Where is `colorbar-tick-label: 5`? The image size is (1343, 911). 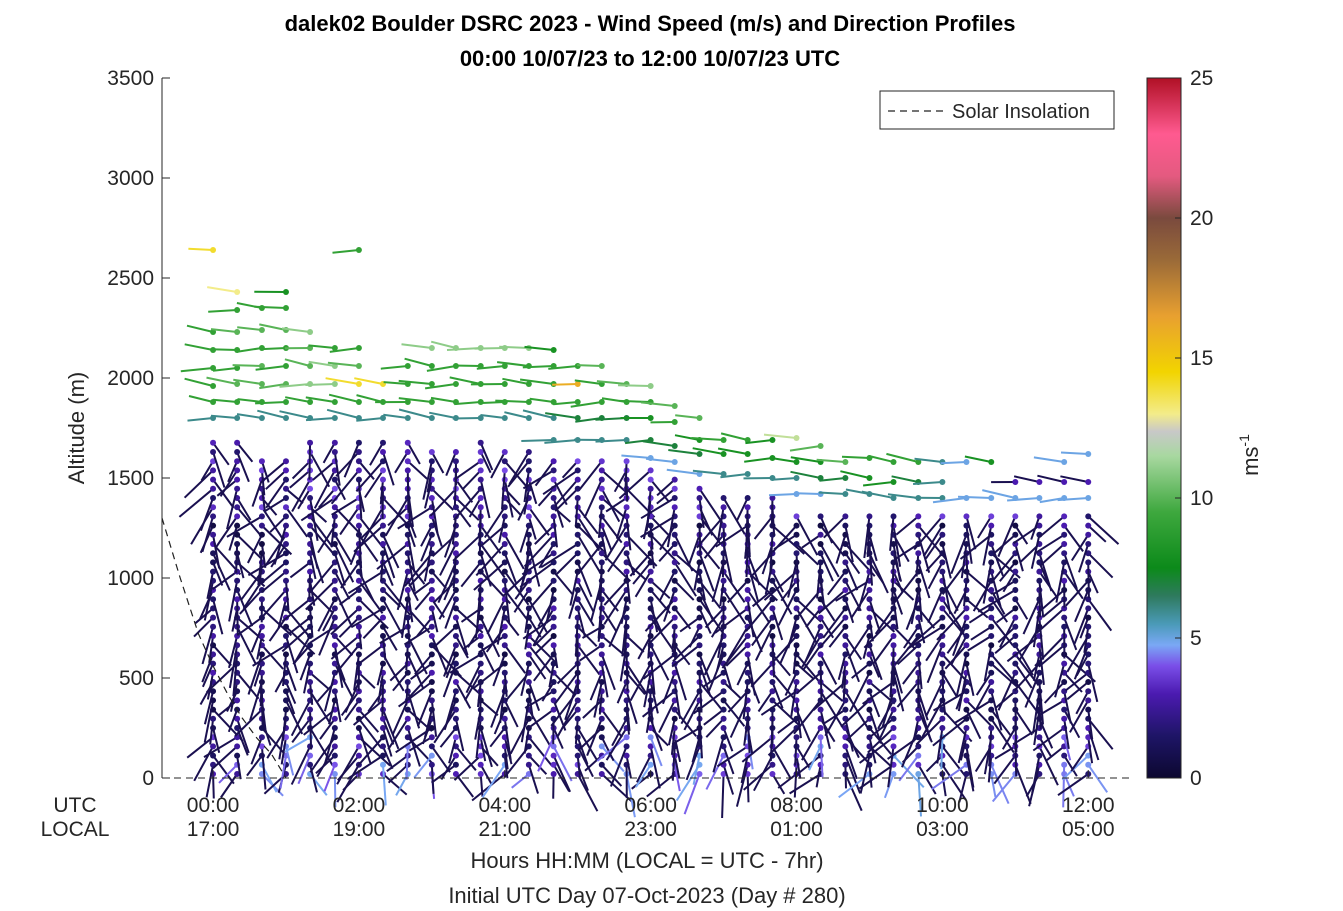 colorbar-tick-label: 5 is located at coordinates (1196, 638).